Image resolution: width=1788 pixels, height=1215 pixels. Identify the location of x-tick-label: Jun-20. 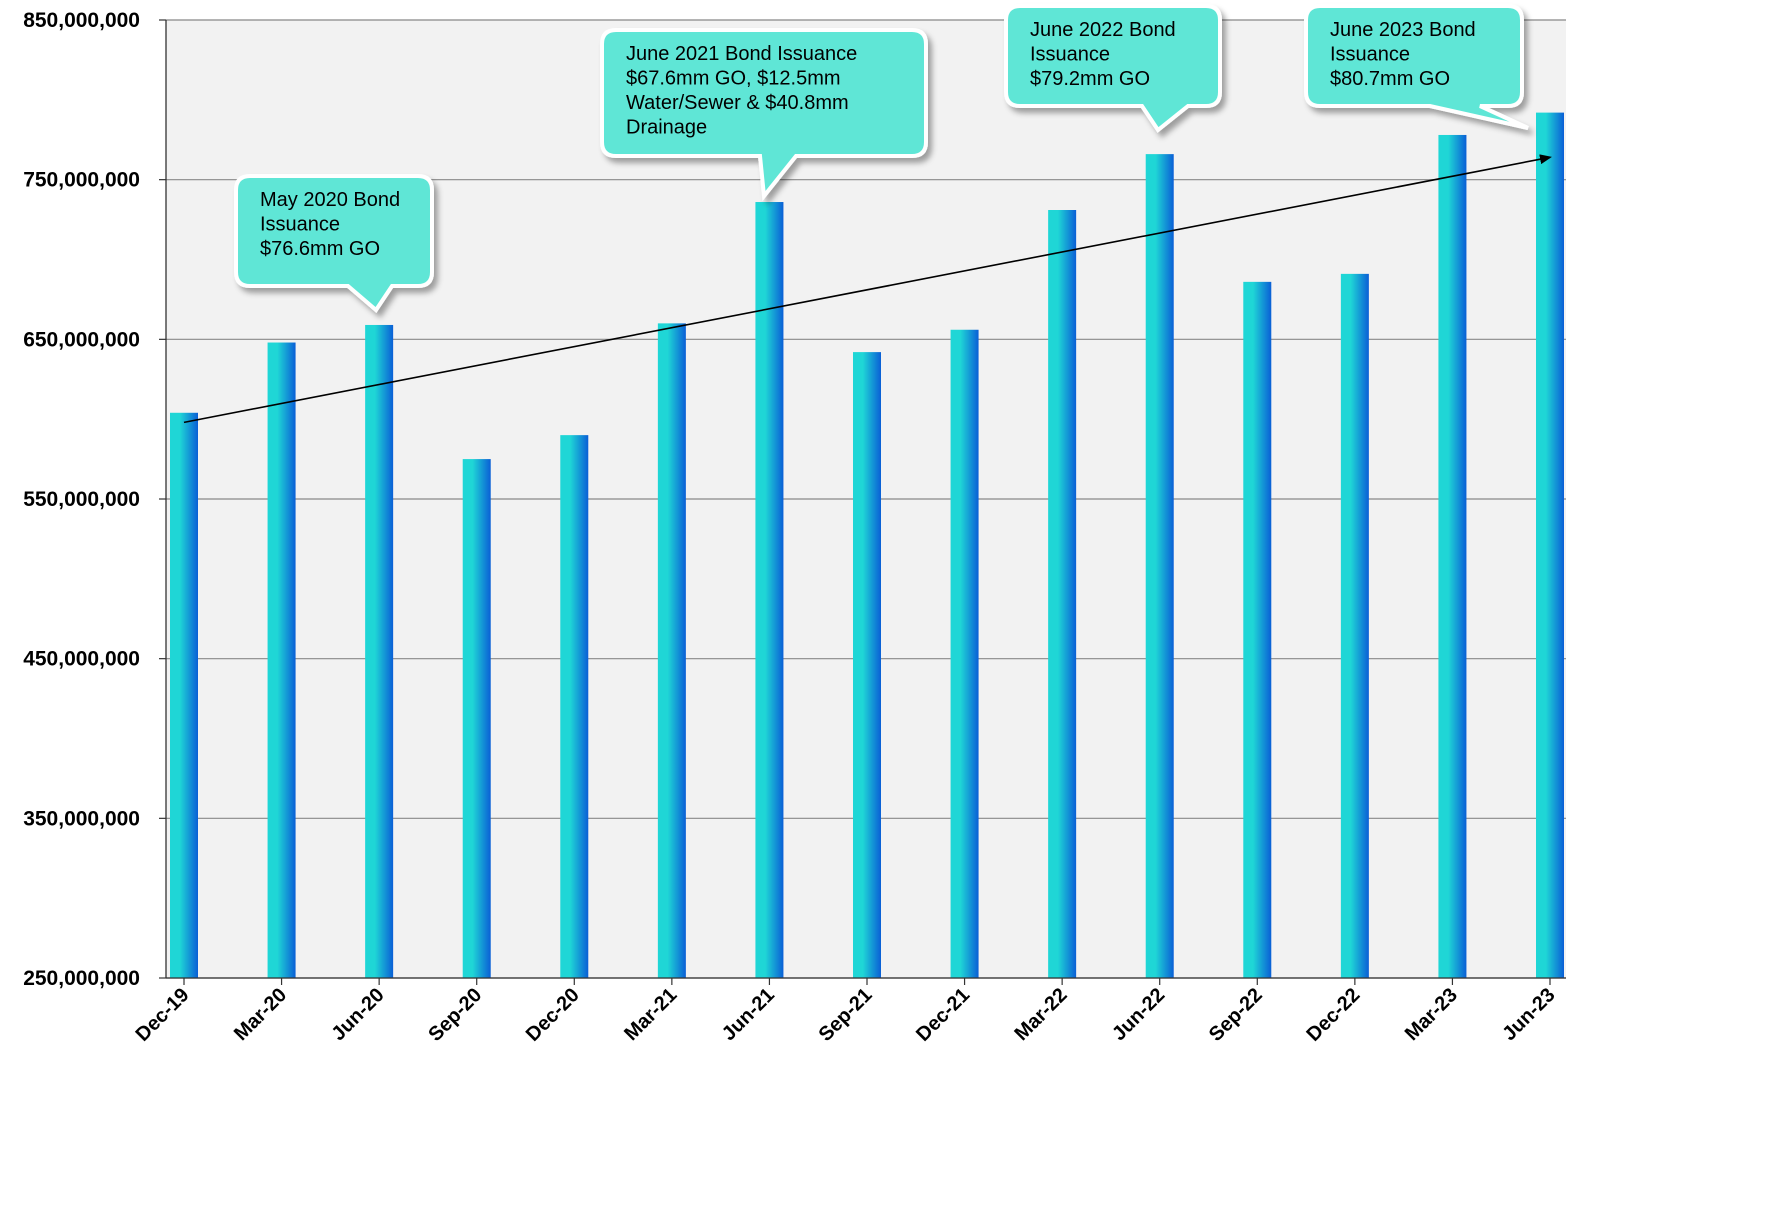
(358, 1014).